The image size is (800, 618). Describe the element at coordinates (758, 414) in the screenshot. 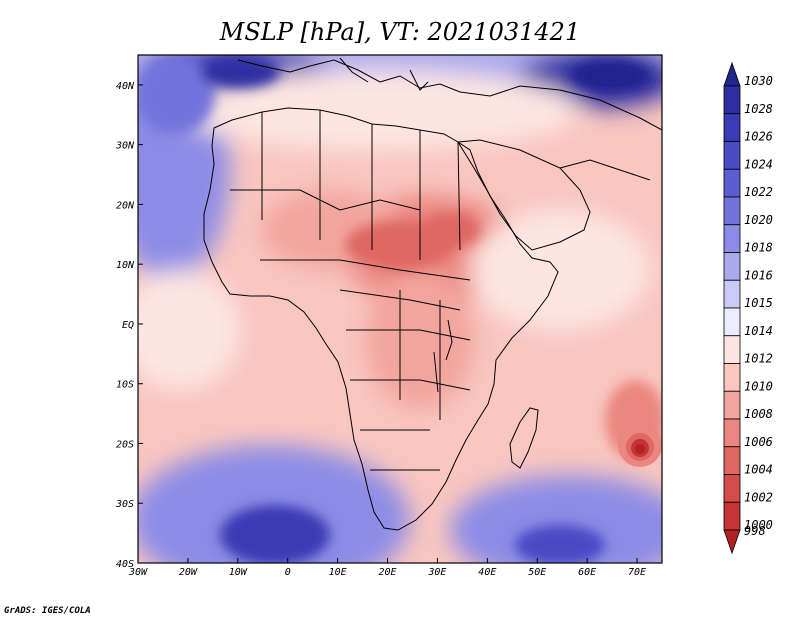

I see `colorbar-label: 1008` at that location.